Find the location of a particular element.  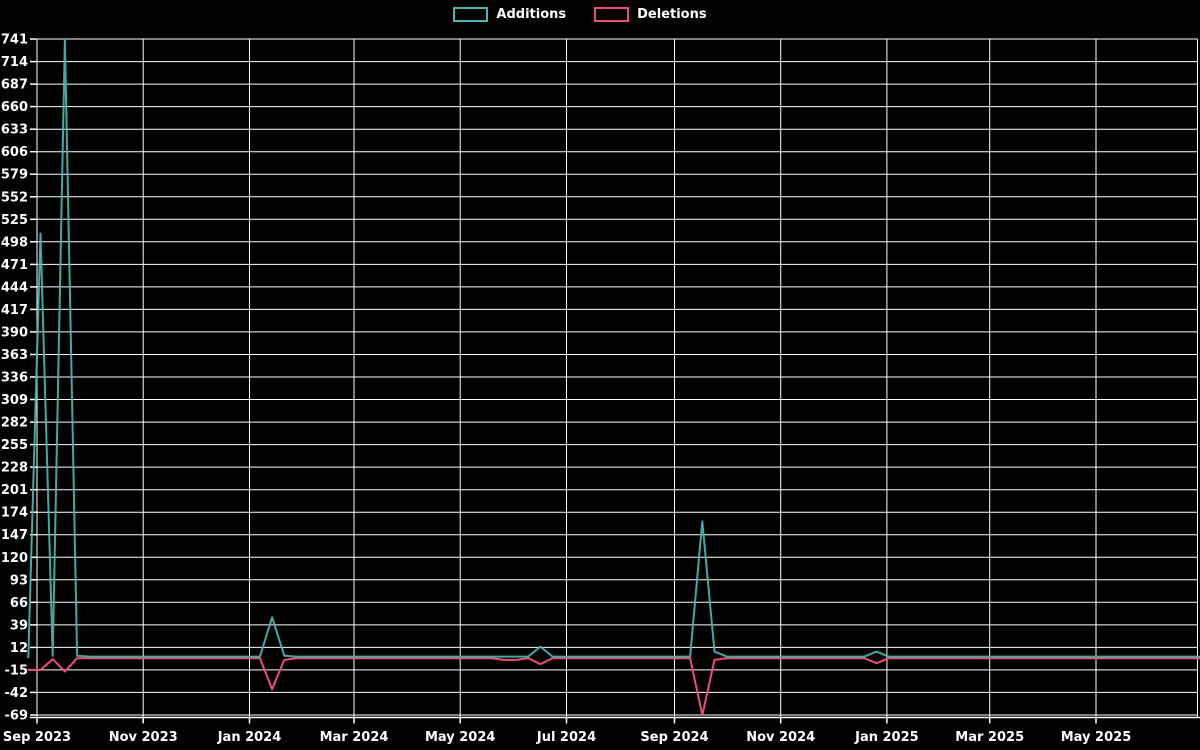

y-tick-label: -15 is located at coordinates (17, 670).